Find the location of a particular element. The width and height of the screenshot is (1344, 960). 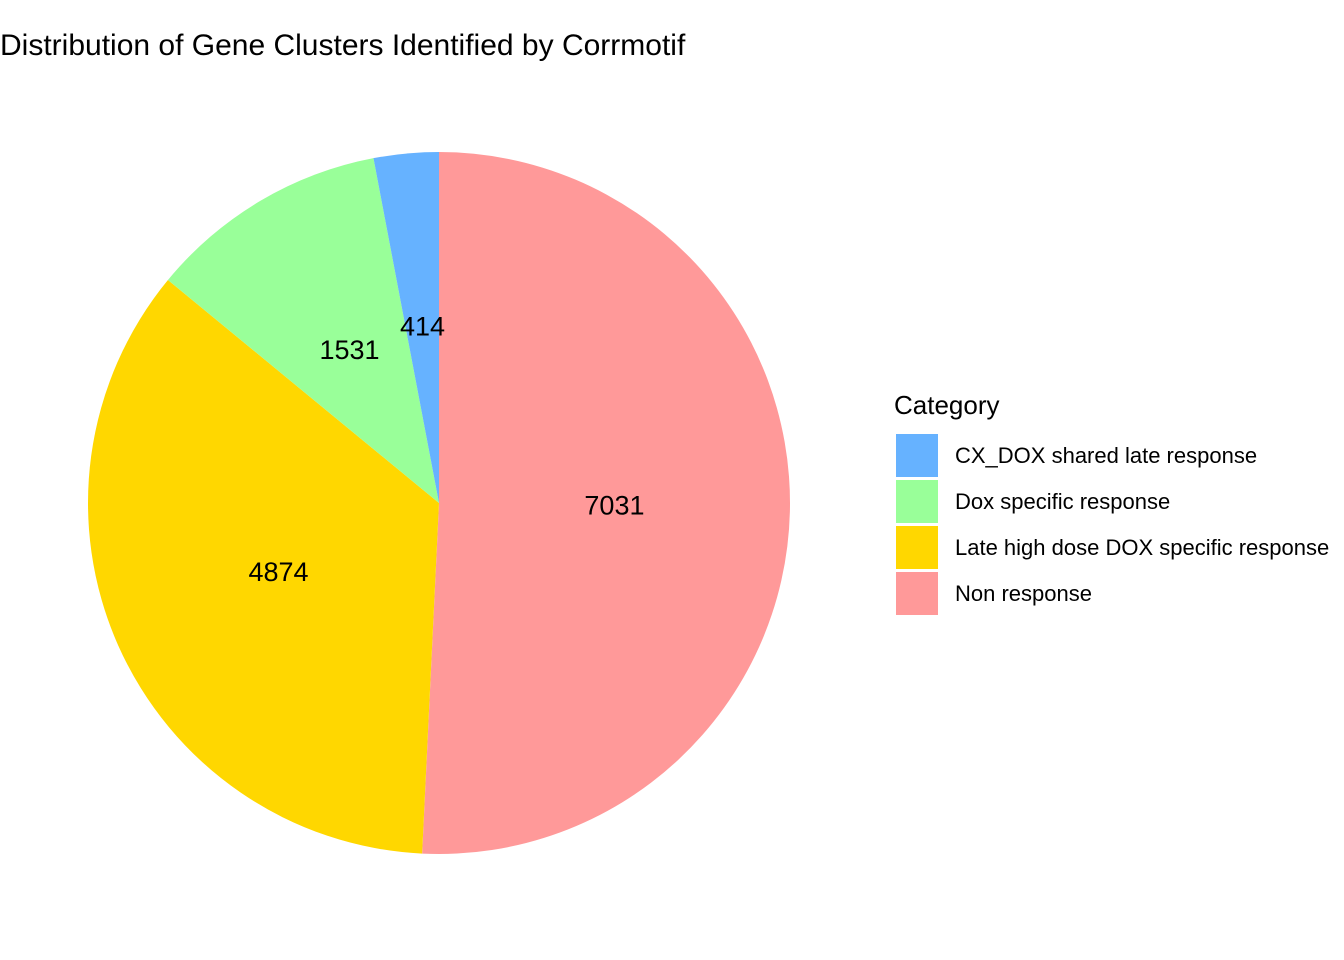

legend-label: Non response is located at coordinates (1023, 593).